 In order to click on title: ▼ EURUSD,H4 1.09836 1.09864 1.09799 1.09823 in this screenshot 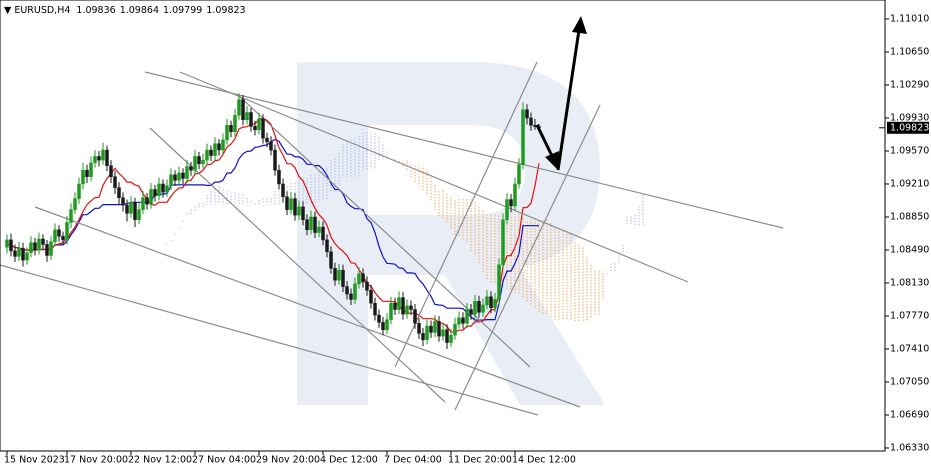, I will do `click(125, 10)`.